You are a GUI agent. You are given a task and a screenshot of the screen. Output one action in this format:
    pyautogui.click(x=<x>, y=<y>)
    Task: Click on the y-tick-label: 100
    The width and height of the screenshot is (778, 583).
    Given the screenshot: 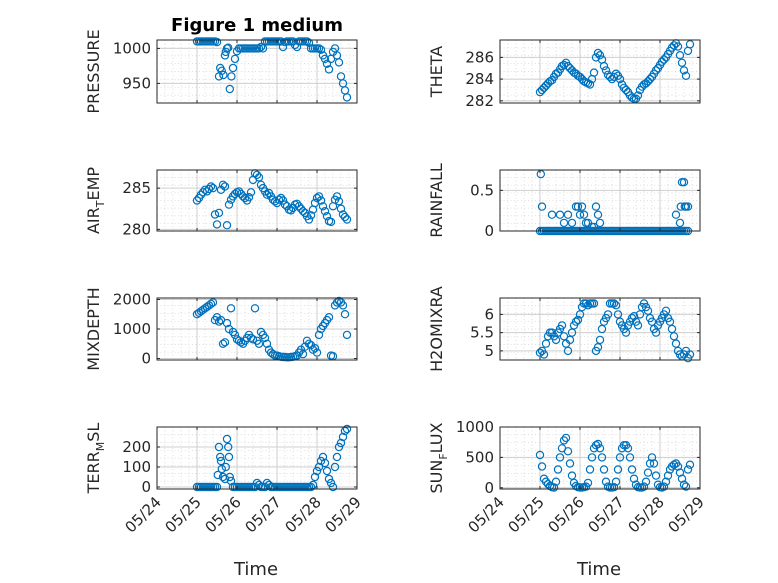 What is the action you would take?
    pyautogui.click(x=136, y=467)
    